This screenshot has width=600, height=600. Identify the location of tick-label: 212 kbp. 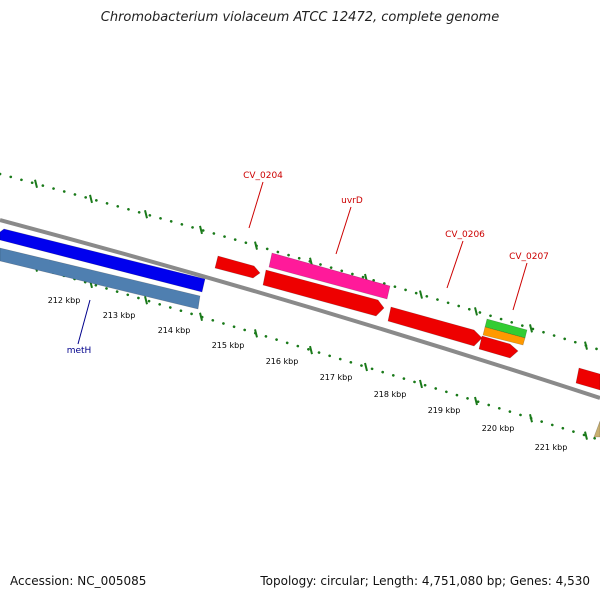
(64, 300).